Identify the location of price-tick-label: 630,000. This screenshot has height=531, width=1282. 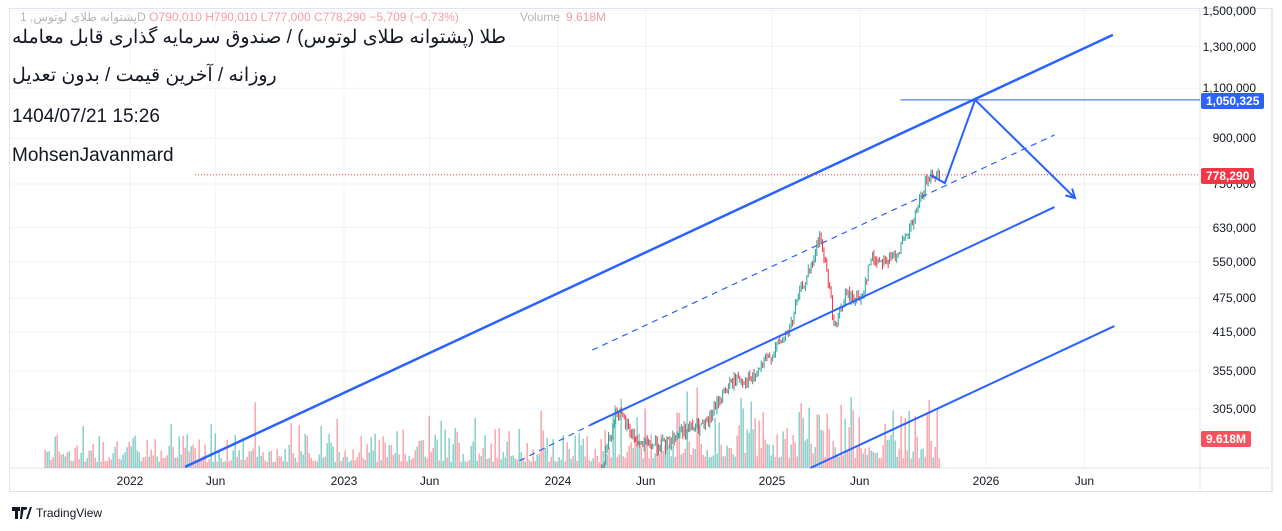
(1234, 227).